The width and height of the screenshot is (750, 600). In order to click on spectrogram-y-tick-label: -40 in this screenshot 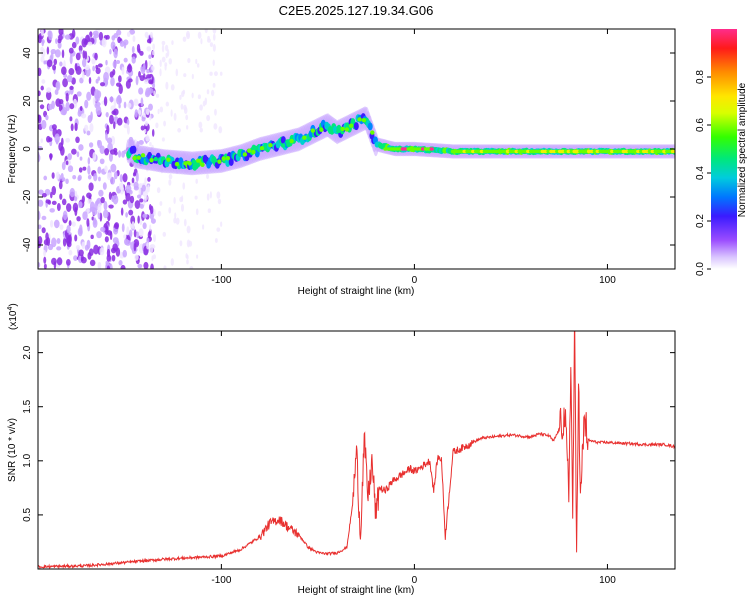, I will do `click(27, 244)`.